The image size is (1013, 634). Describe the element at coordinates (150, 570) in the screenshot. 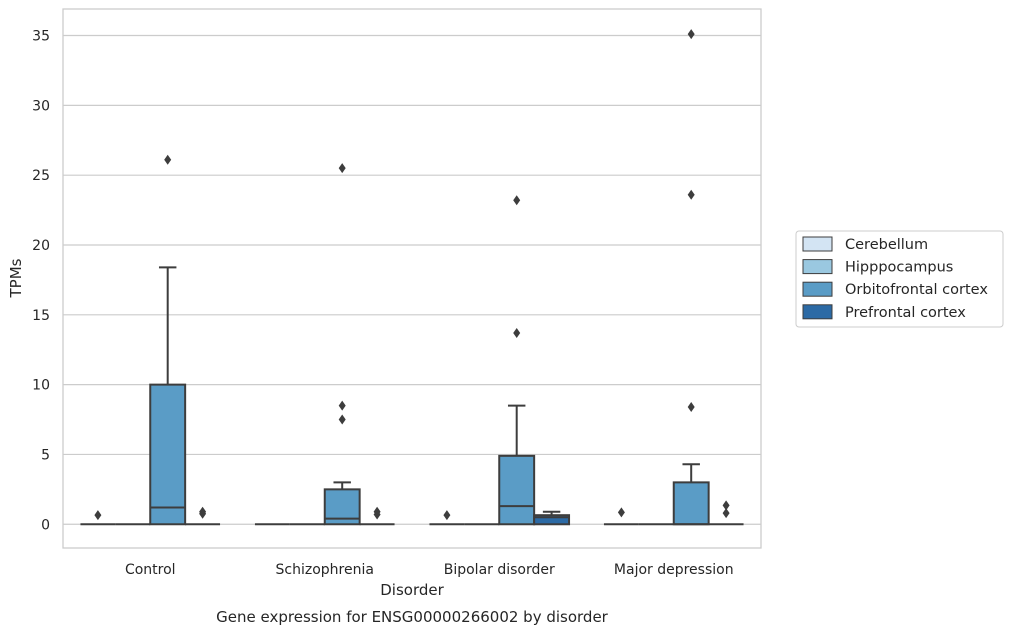

I see `x-tick-label: Control` at that location.